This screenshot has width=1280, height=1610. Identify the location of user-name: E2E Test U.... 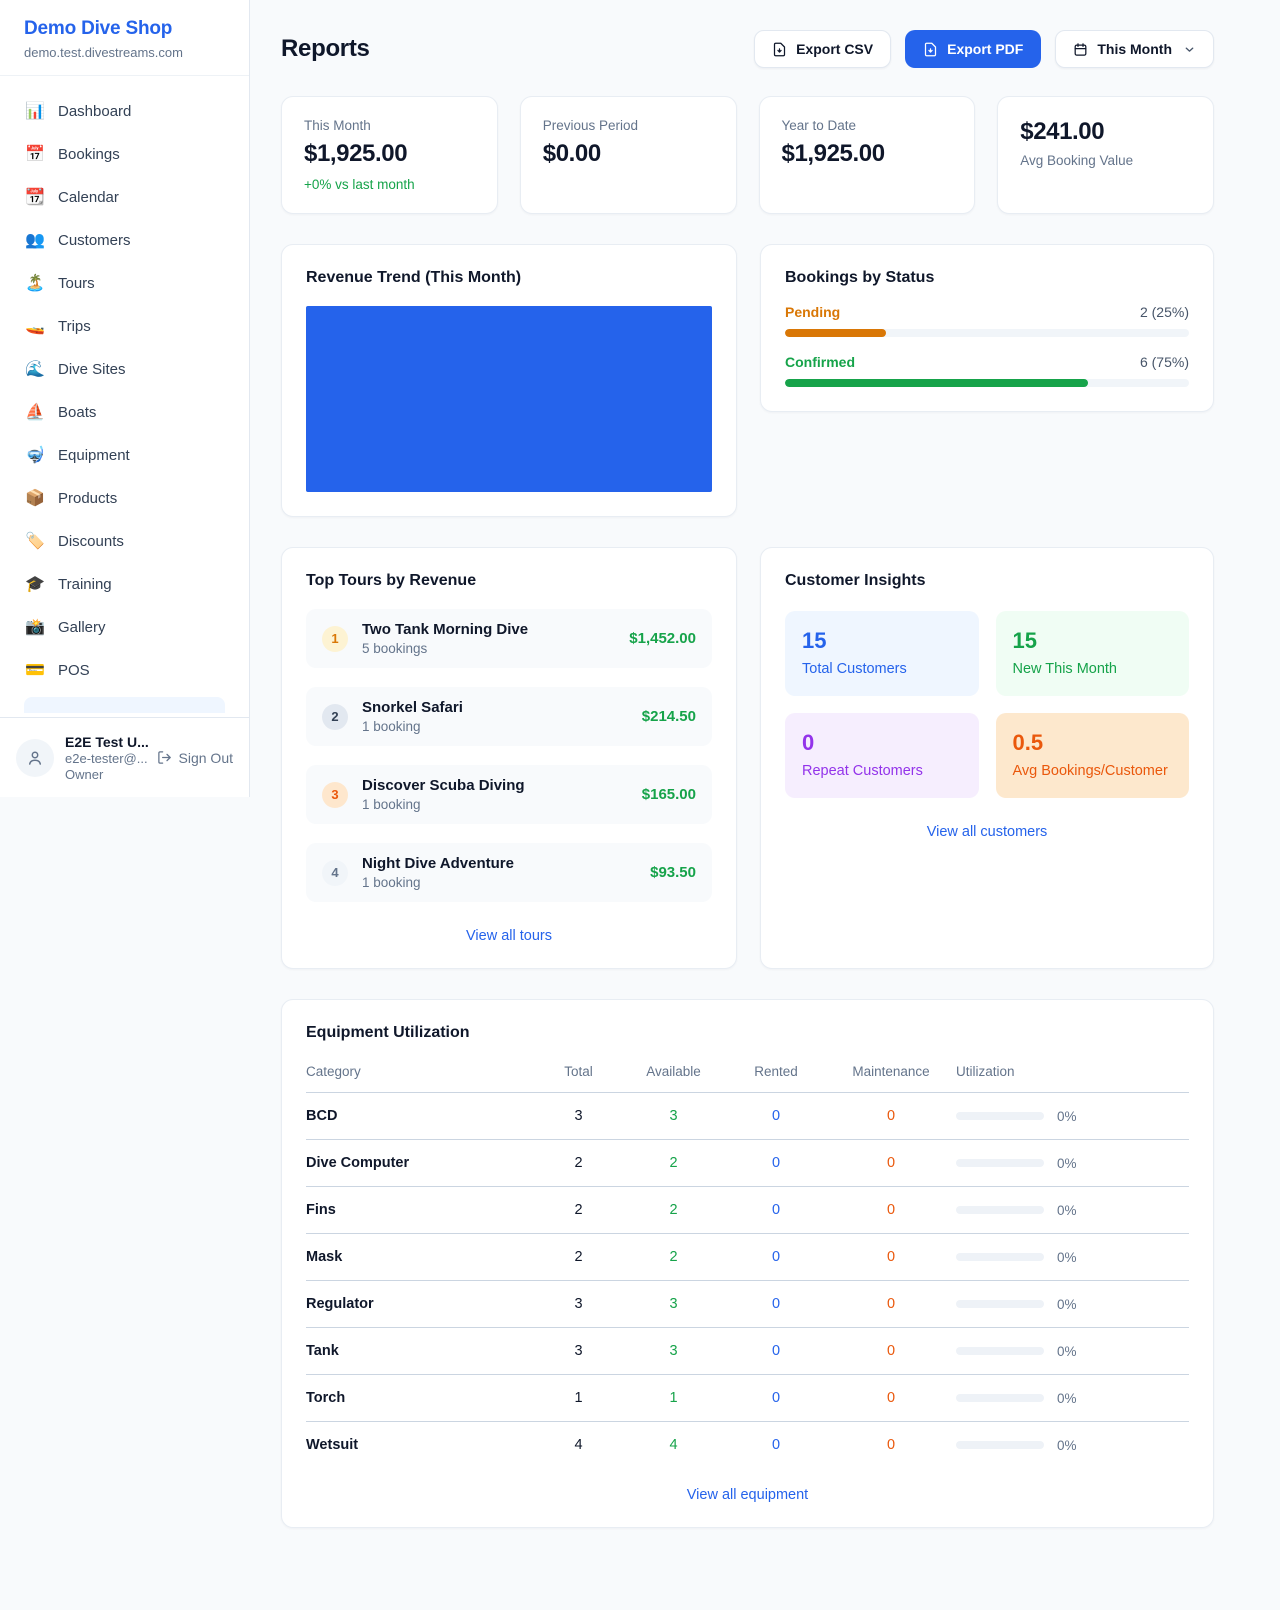
(107, 741).